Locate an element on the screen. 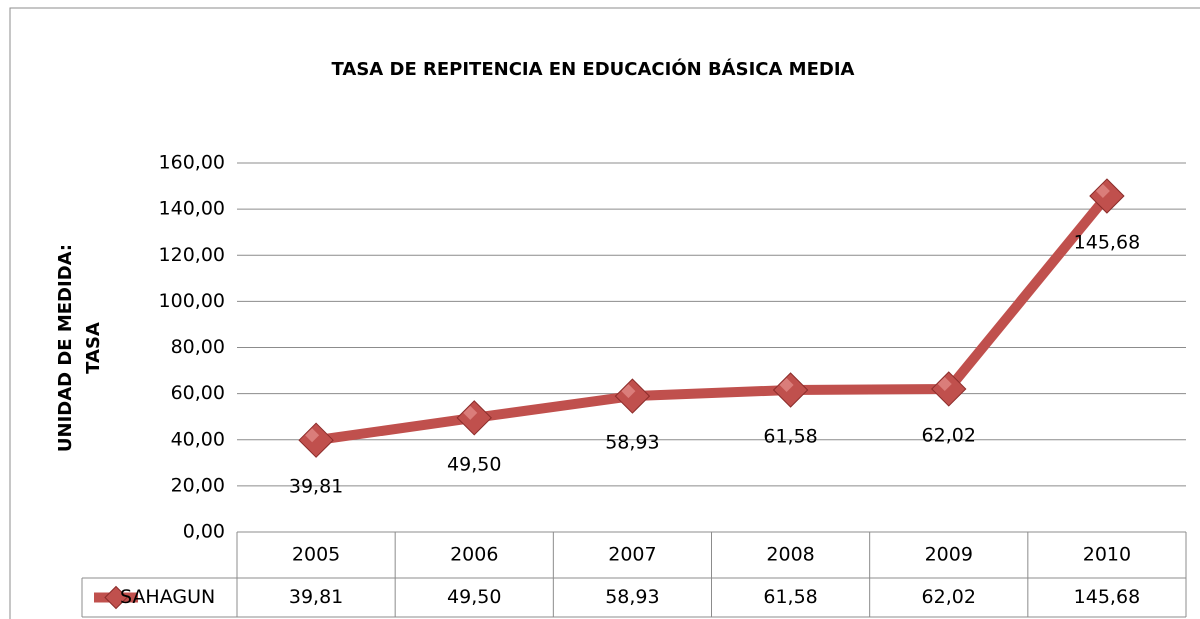 This screenshot has width=1200, height=619. x-tick-label: 2008 is located at coordinates (790, 555).